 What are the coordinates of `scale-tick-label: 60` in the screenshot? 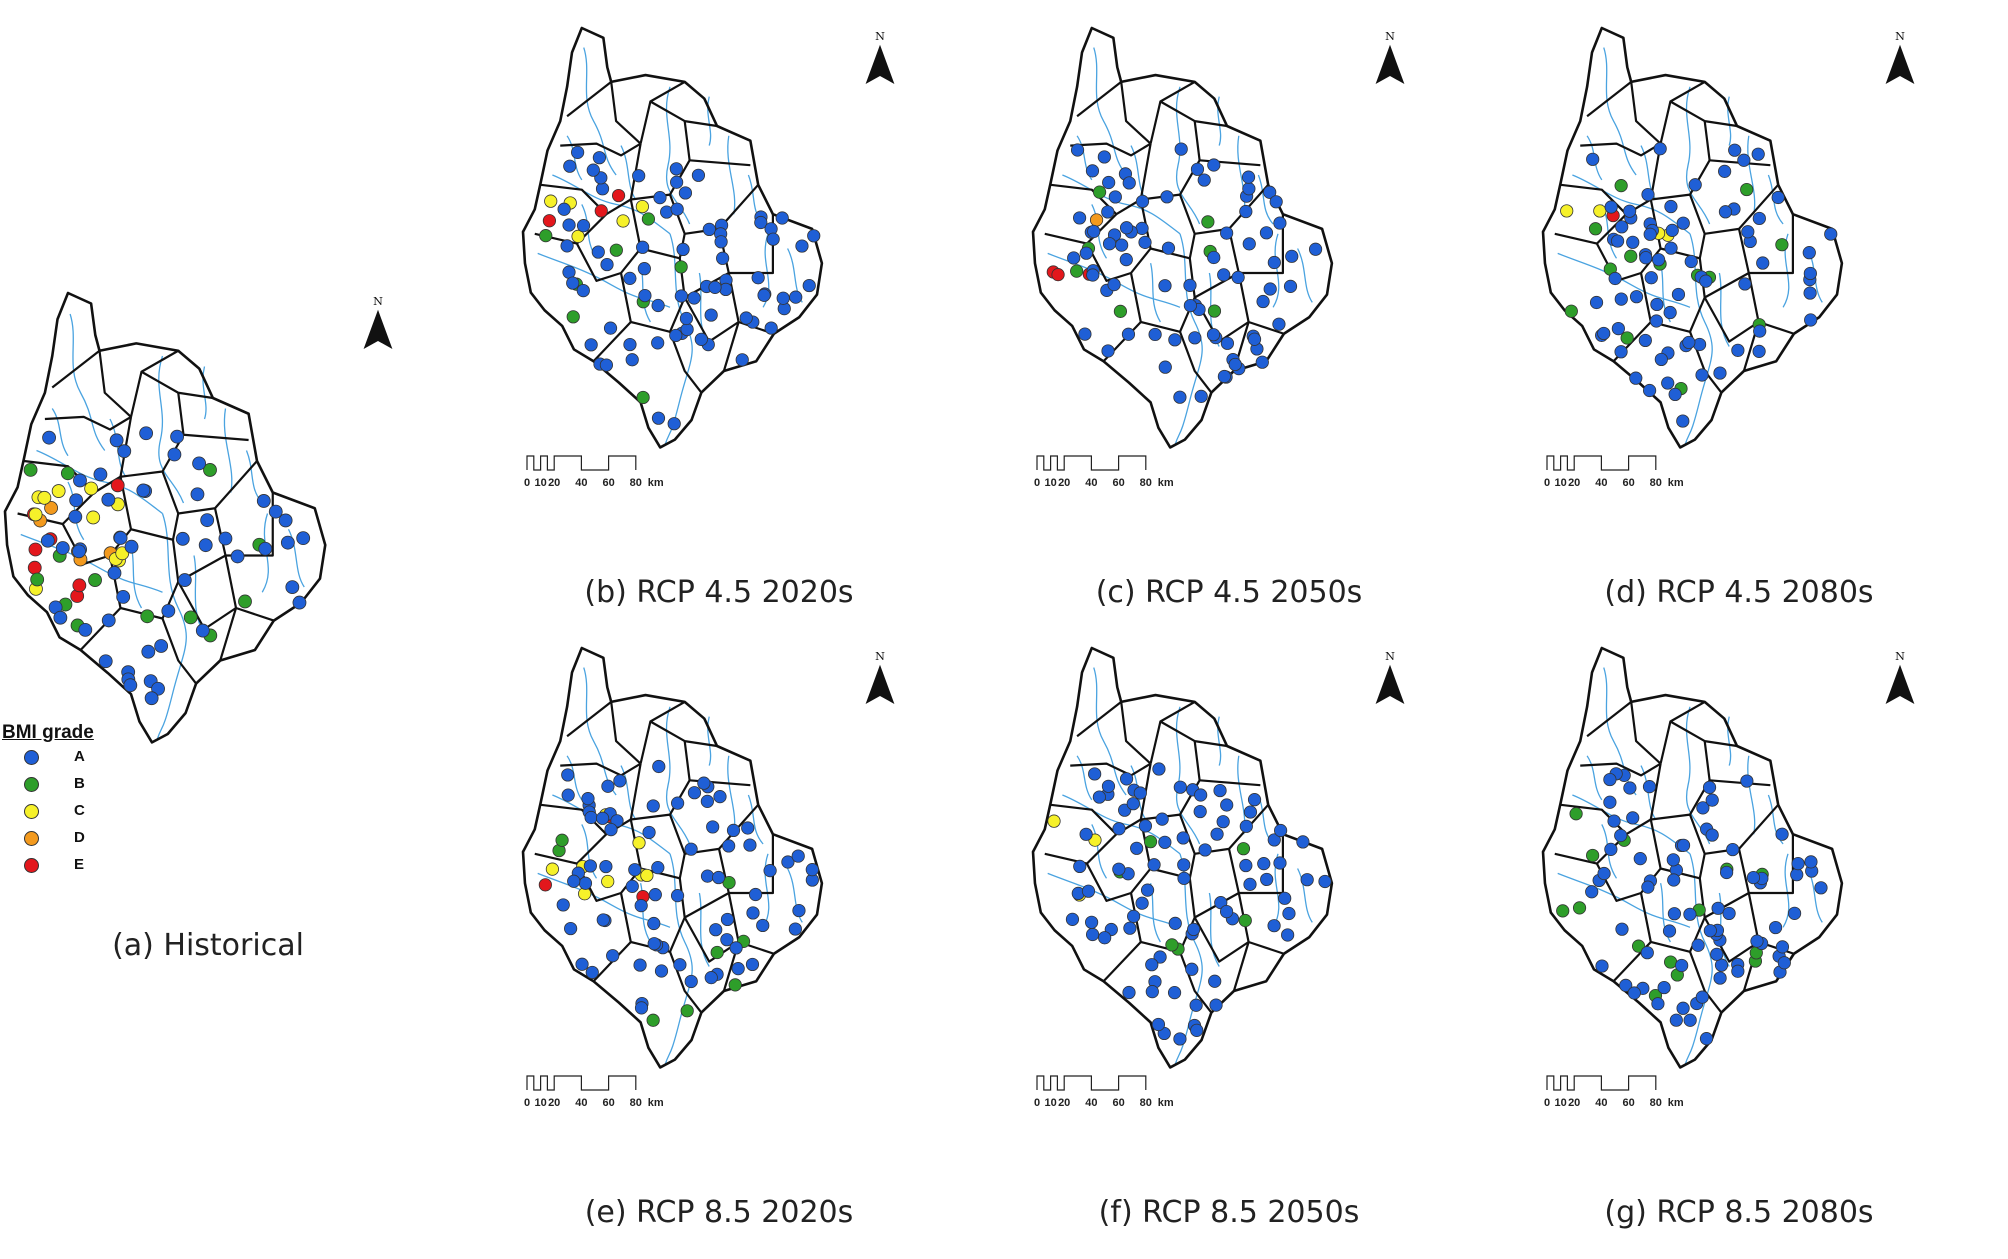 It's located at (1118, 483).